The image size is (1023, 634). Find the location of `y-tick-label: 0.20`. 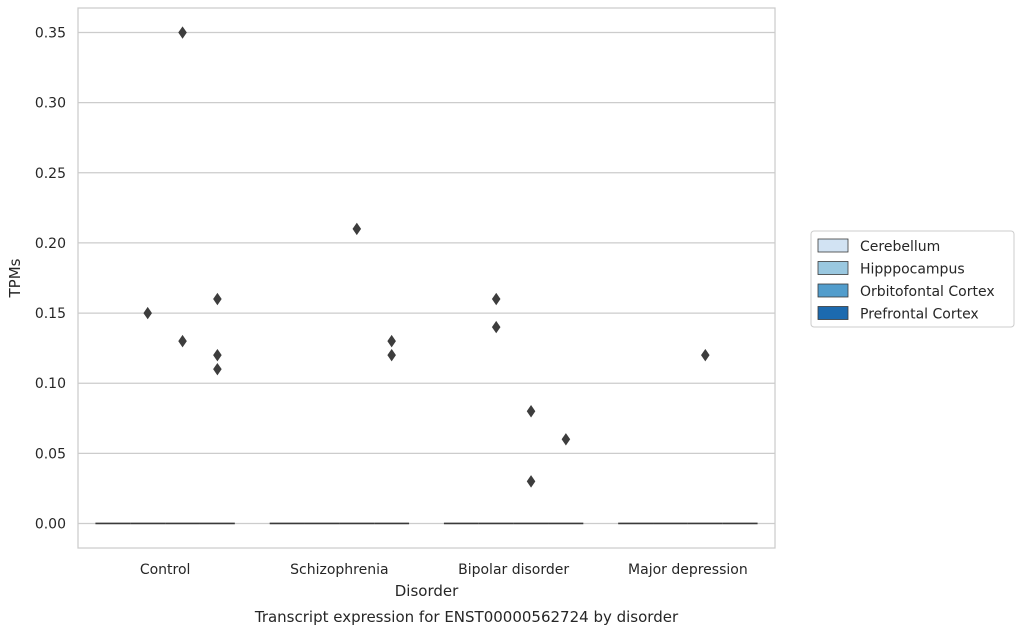

y-tick-label: 0.20 is located at coordinates (50, 244).